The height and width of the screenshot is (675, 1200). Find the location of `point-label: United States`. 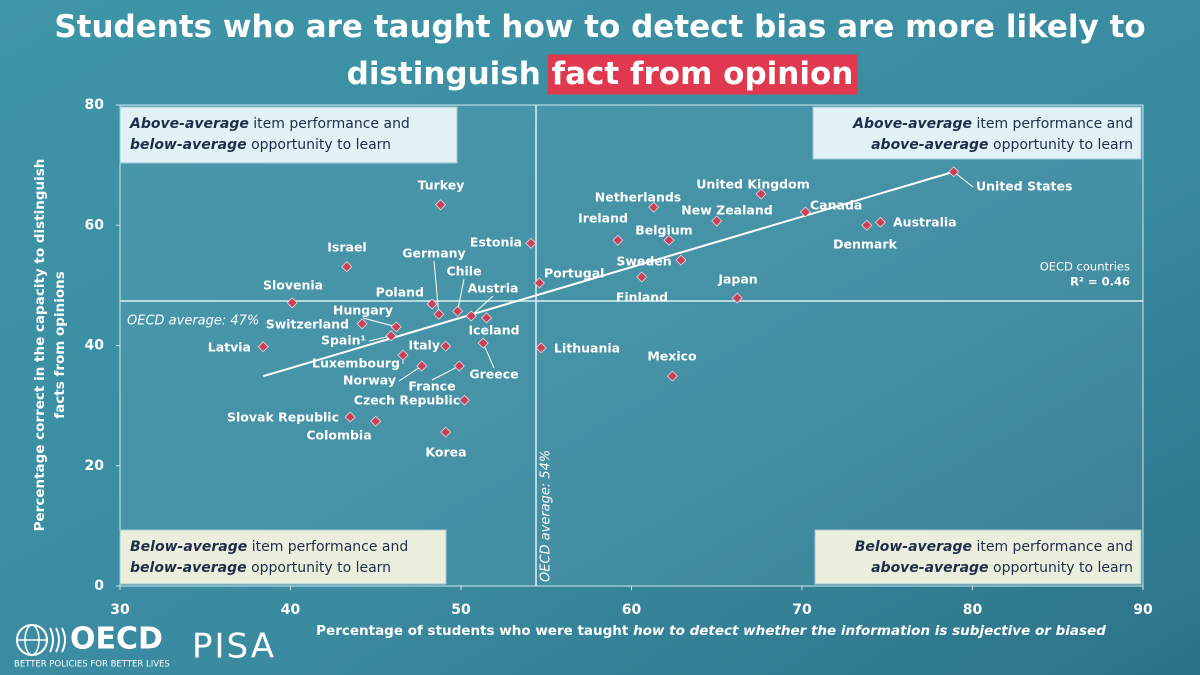

point-label: United States is located at coordinates (1024, 186).